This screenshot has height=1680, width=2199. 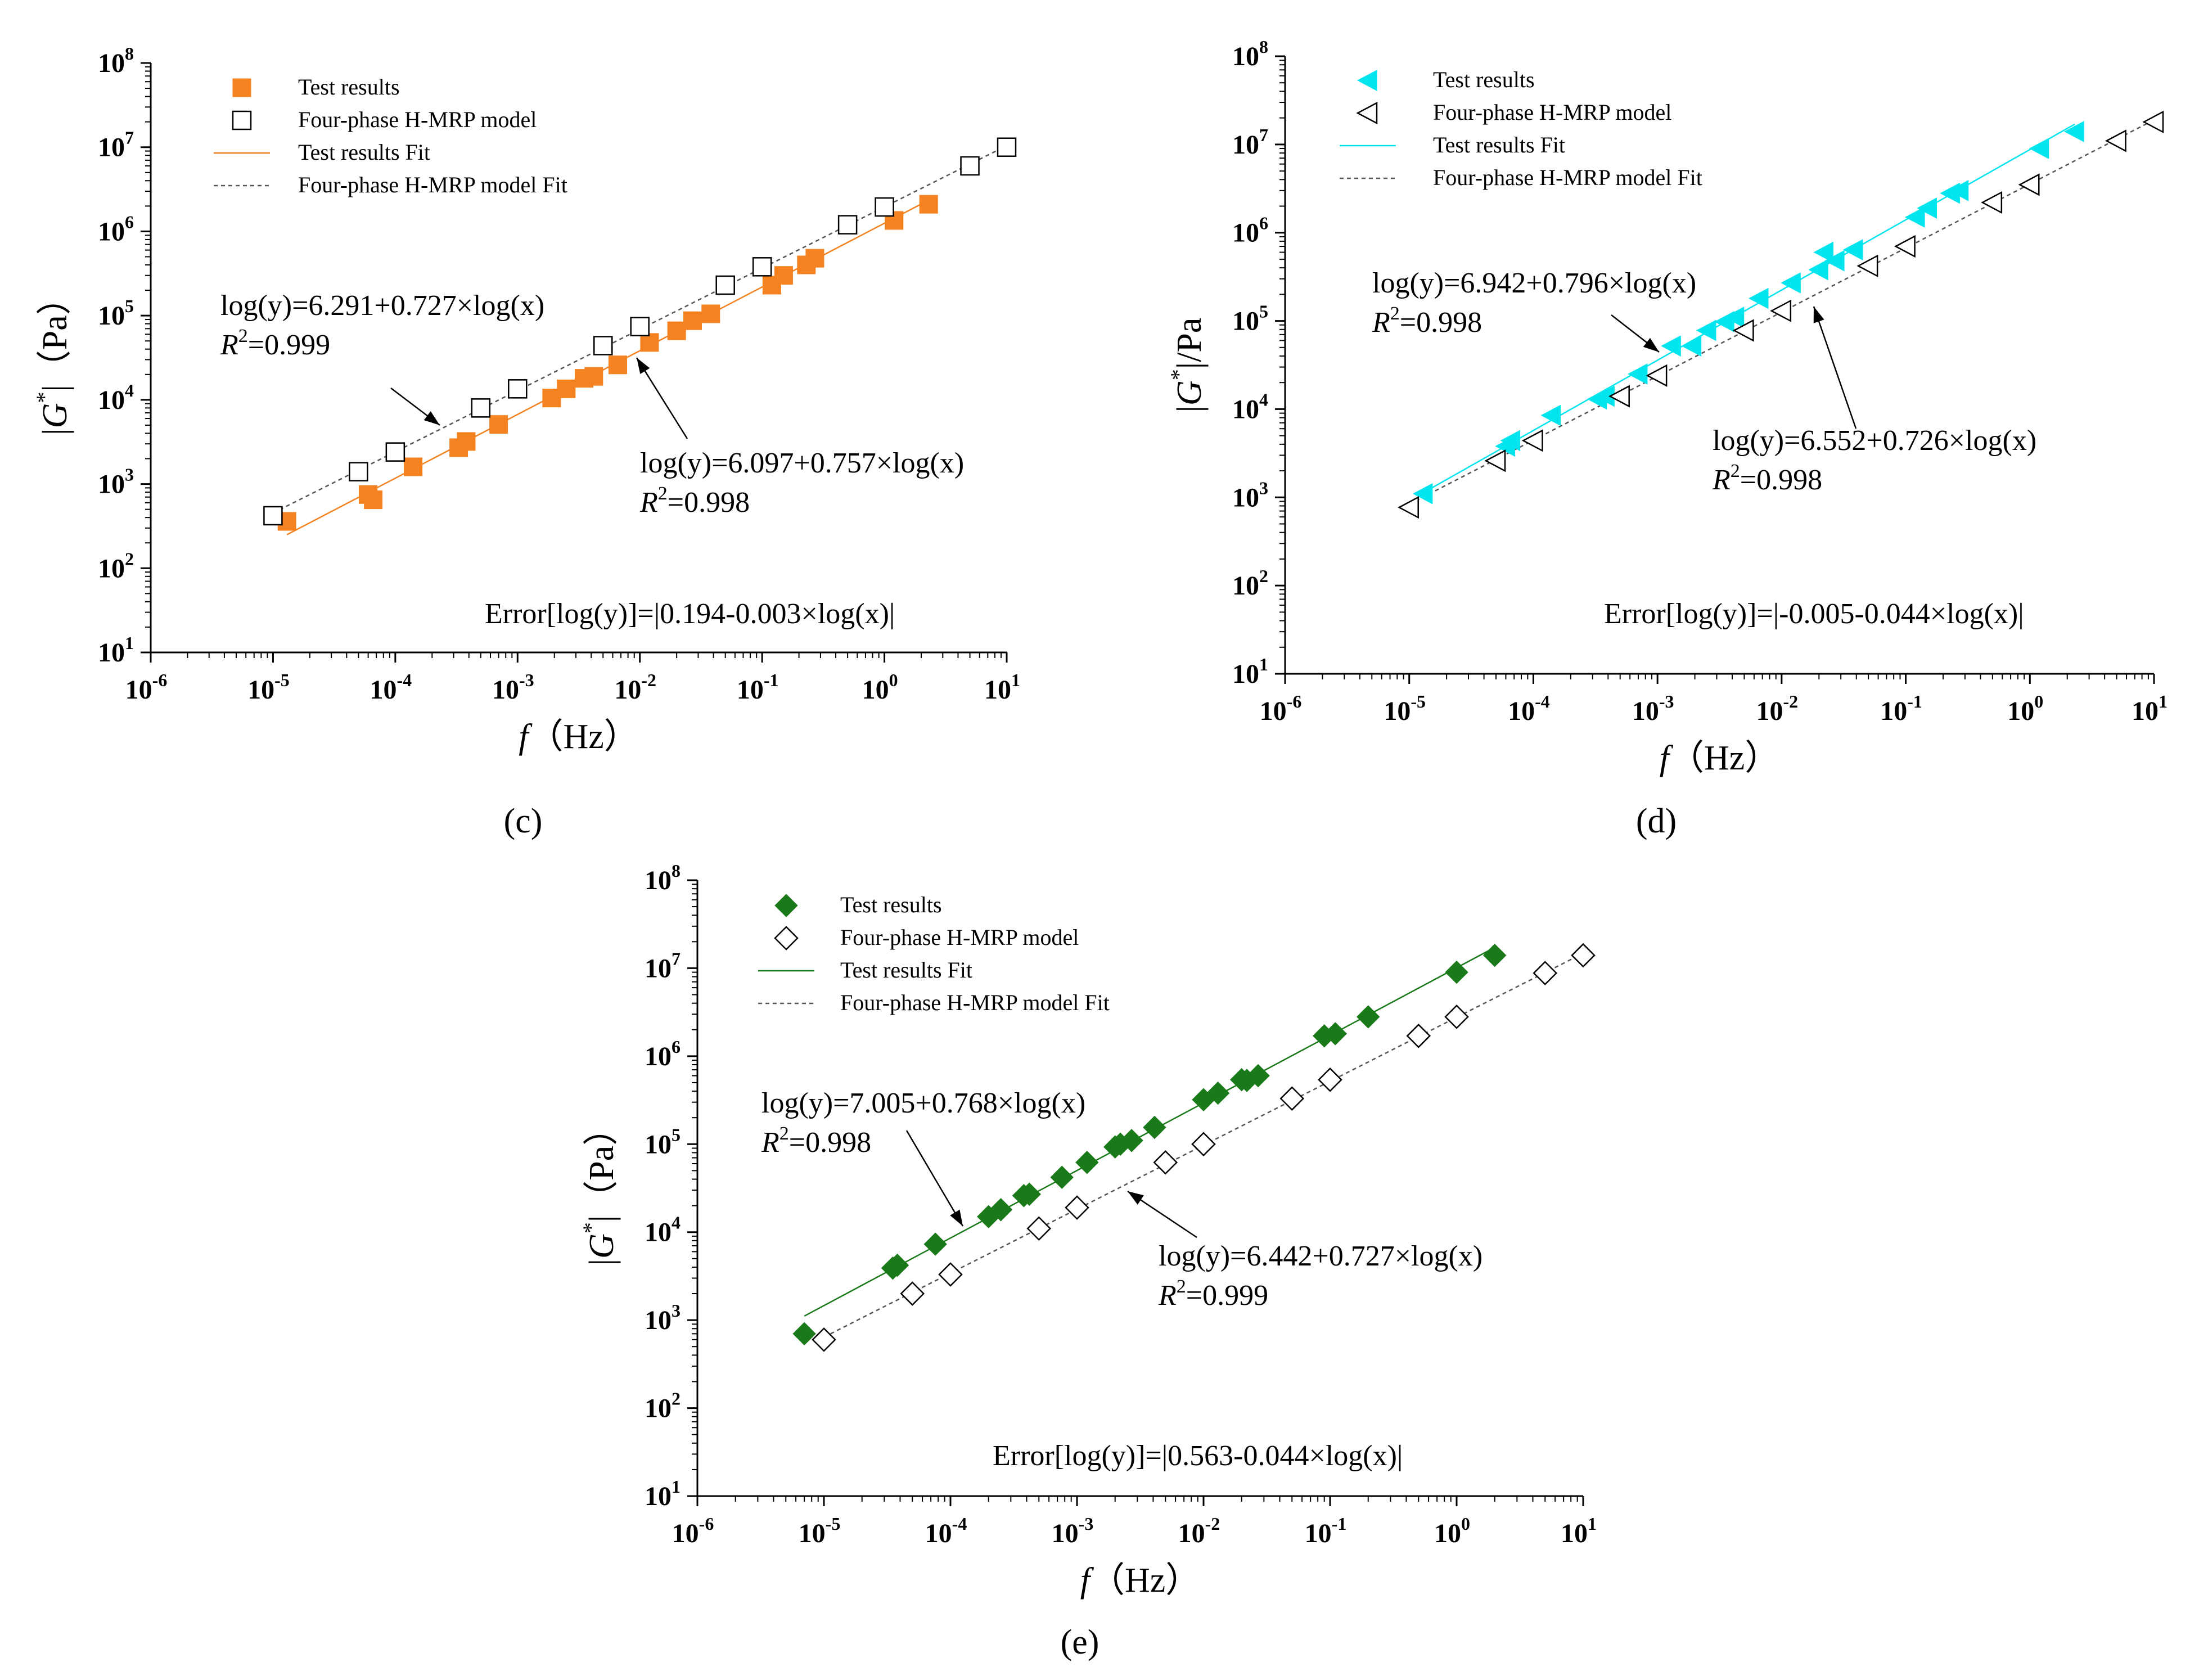 I want to click on y-tick-label: 10³, so click(x=116, y=482).